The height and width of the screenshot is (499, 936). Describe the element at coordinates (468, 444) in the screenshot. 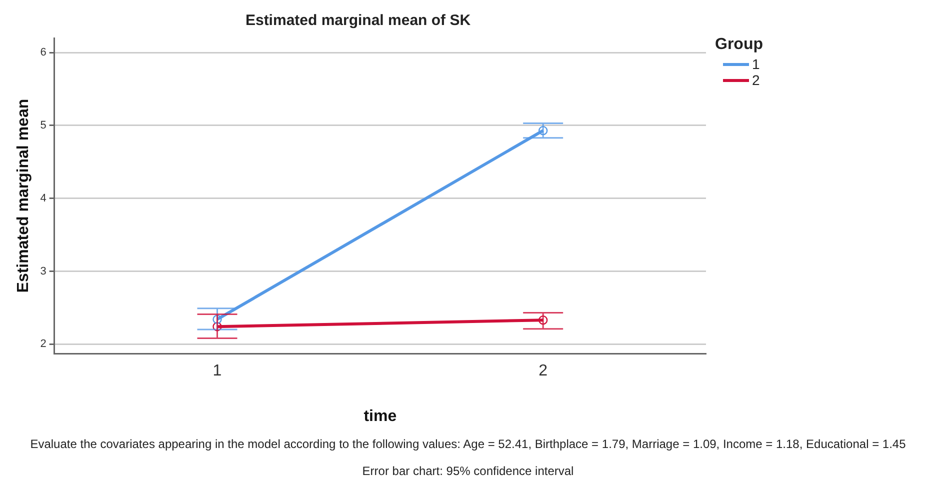

I see `text: Evaluate the covariates appearing in the model according to the following values: Age = 52.41, Birthplace = 1.79, Marriage = 1.09, Income = 1.18, Educational = 1.45` at that location.